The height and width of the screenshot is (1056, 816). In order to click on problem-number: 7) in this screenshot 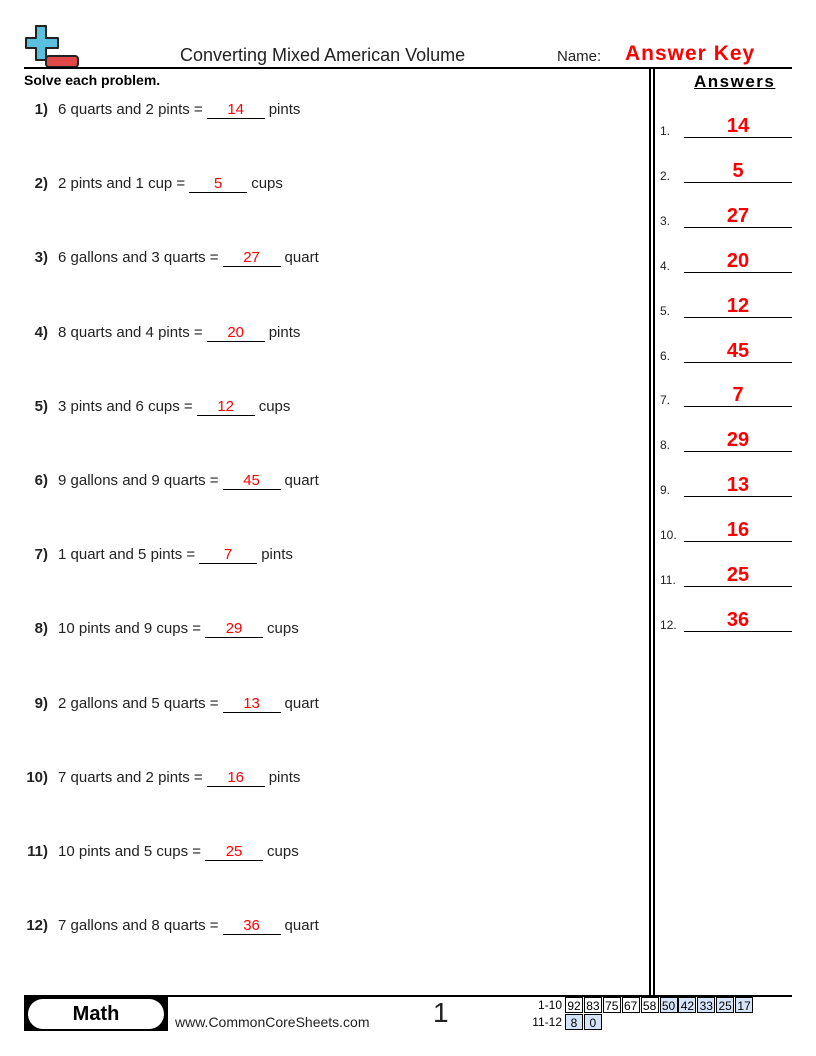, I will do `click(41, 555)`.